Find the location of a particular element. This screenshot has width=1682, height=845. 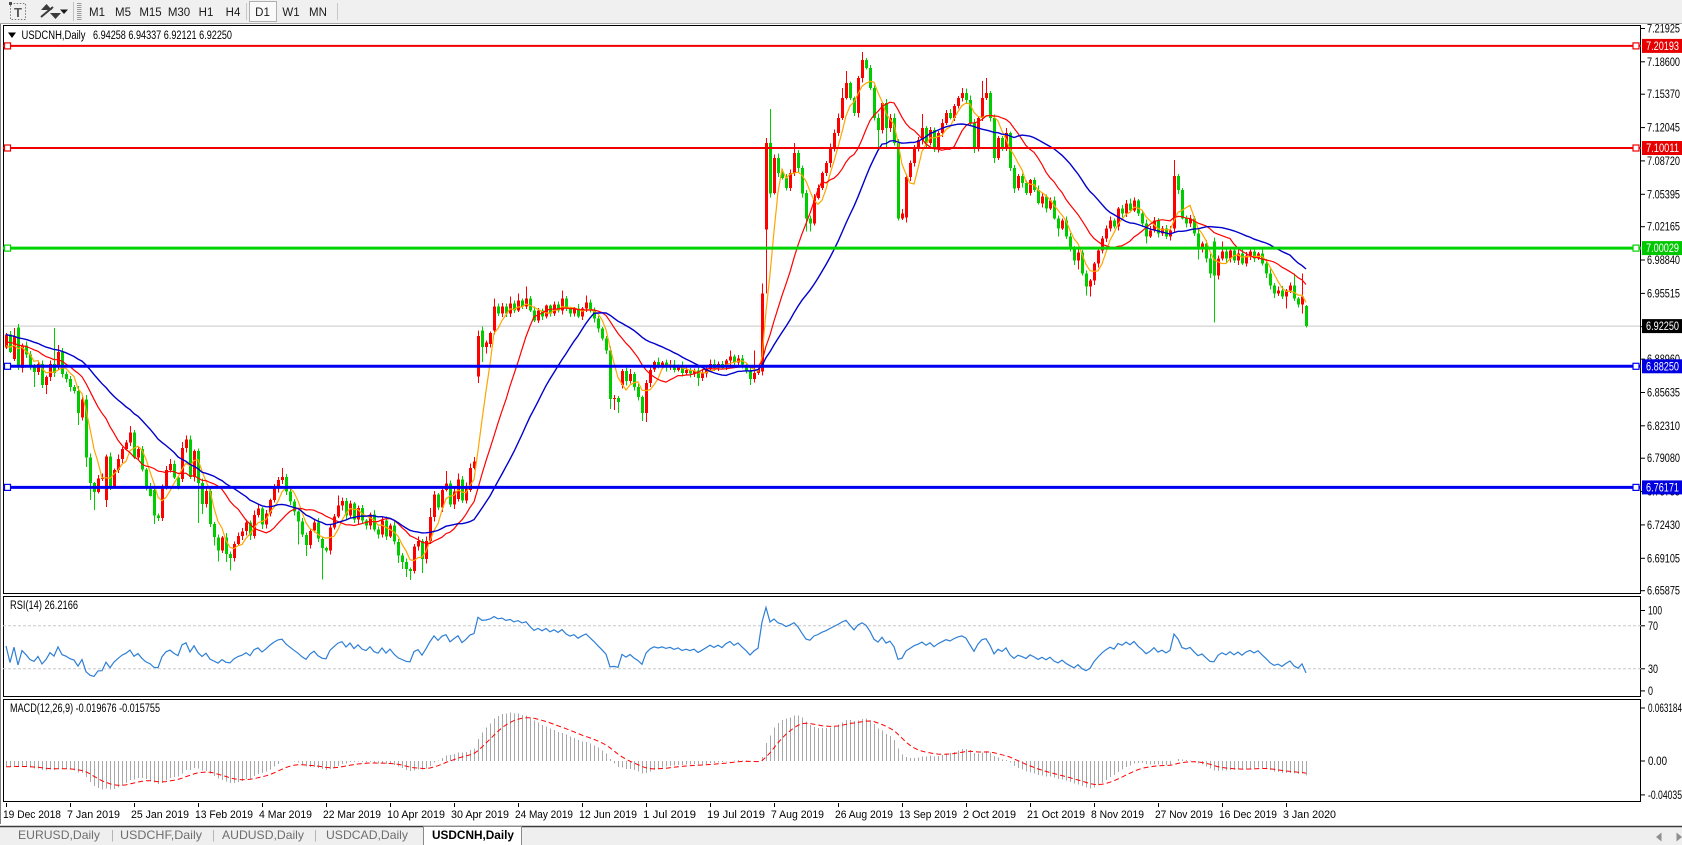

svg-text: 0 is located at coordinates (1650, 692).